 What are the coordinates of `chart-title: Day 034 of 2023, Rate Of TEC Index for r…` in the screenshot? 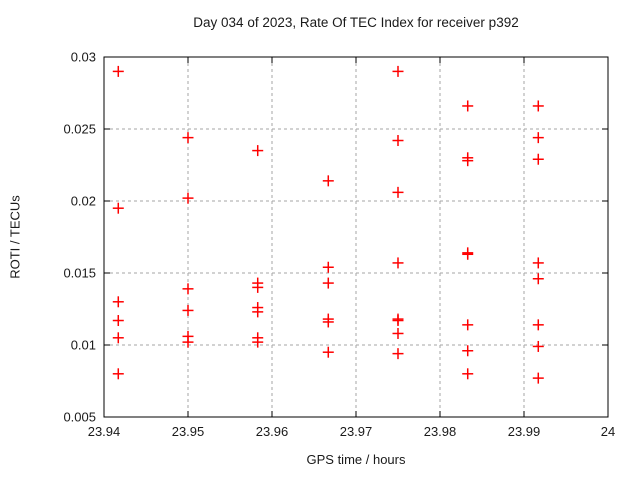 It's located at (356, 22).